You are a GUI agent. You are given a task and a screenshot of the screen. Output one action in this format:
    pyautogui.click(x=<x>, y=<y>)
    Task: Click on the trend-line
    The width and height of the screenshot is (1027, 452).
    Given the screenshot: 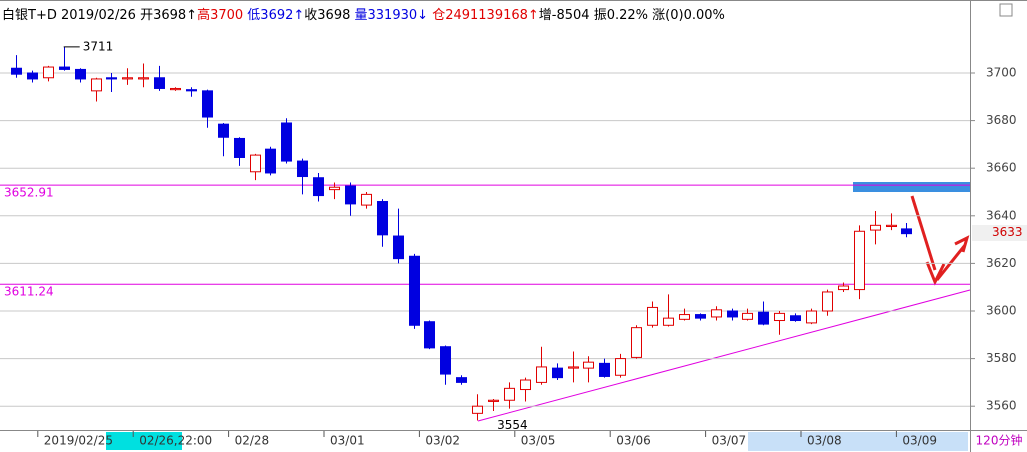 What is the action you would take?
    pyautogui.click(x=724, y=355)
    